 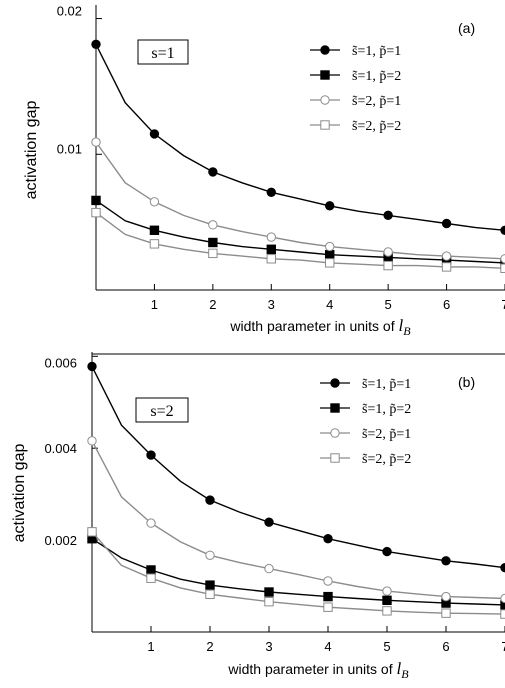 What do you see at coordinates (466, 28) in the screenshot?
I see `panel-tag: (a)` at bounding box center [466, 28].